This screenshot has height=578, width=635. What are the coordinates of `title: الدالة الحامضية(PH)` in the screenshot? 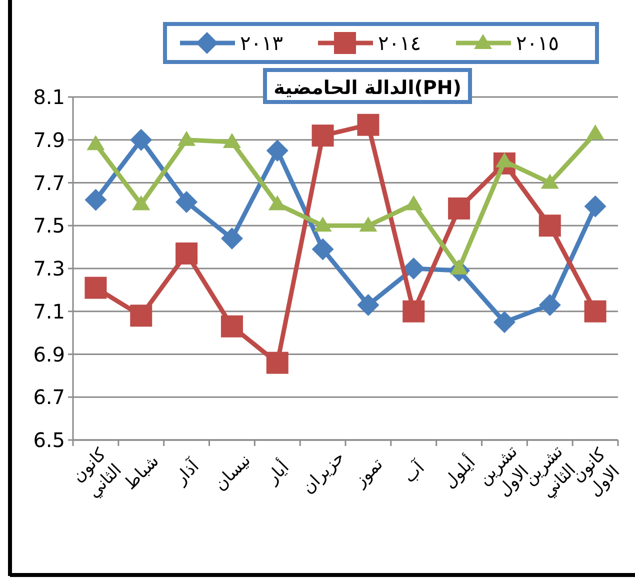 It's located at (367, 86).